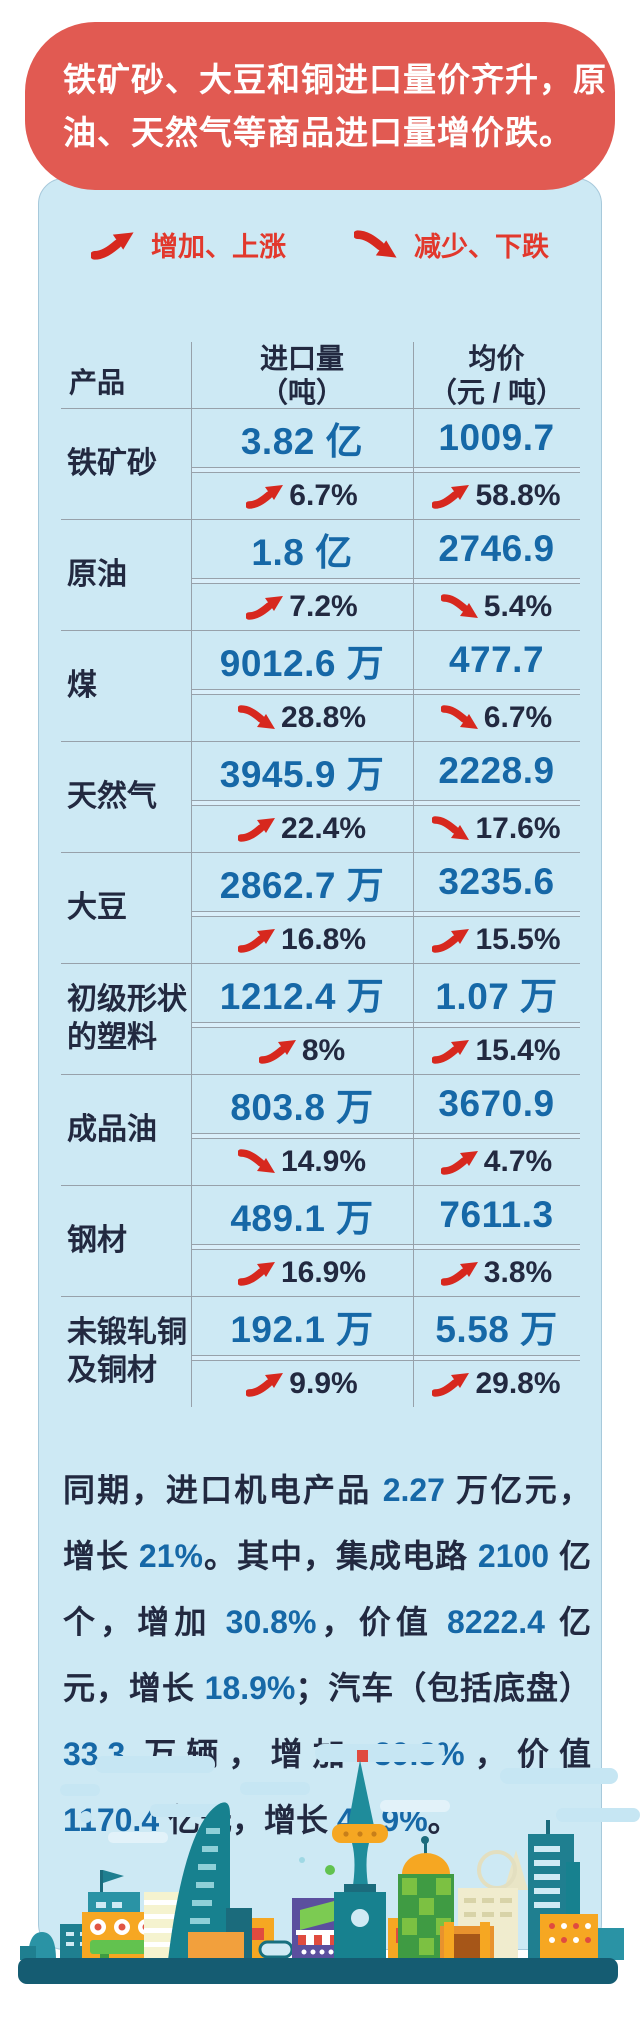 The height and width of the screenshot is (2026, 640). What do you see at coordinates (496, 940) in the screenshot?
I see `price-change: 15.5%` at bounding box center [496, 940].